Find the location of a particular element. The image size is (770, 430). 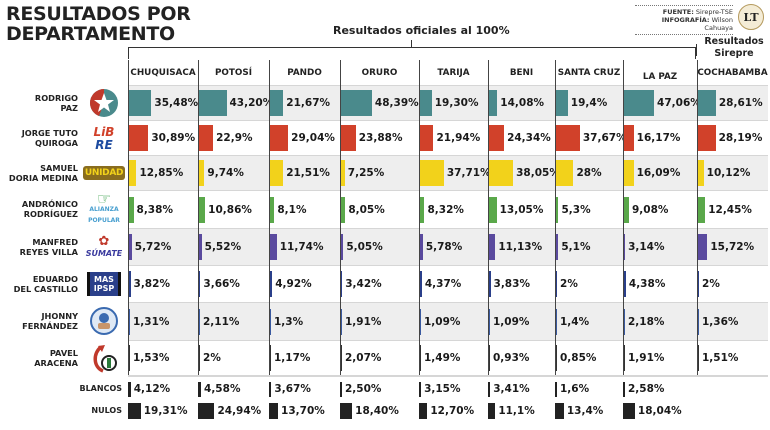

data-cell: 1,53% is located at coordinates (163, 358).